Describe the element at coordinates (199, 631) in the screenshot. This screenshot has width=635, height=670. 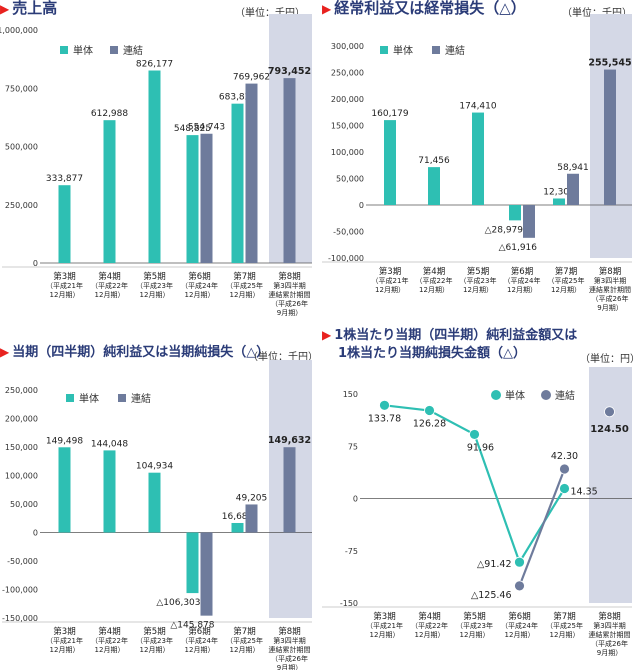
I see `x-tick-label: 第6期` at that location.